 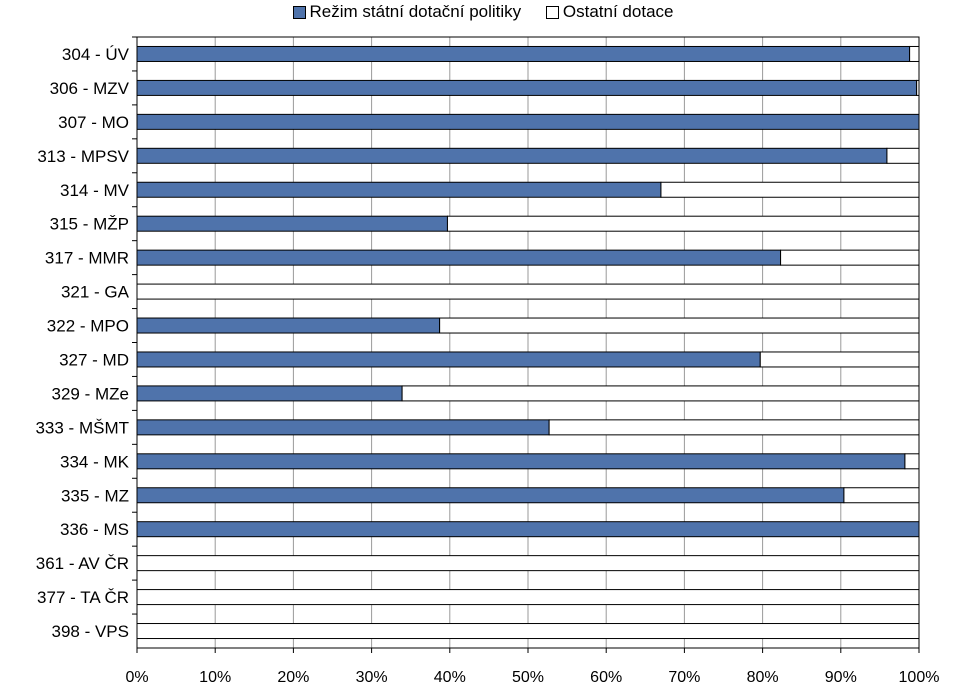 I want to click on legend-label-series-2: Ostatní dotace, so click(x=618, y=11).